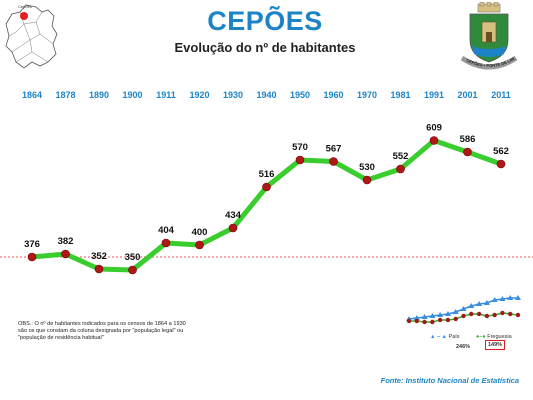 The width and height of the screenshot is (533, 400). Describe the element at coordinates (233, 215) in the screenshot. I see `data-label: 434` at that location.